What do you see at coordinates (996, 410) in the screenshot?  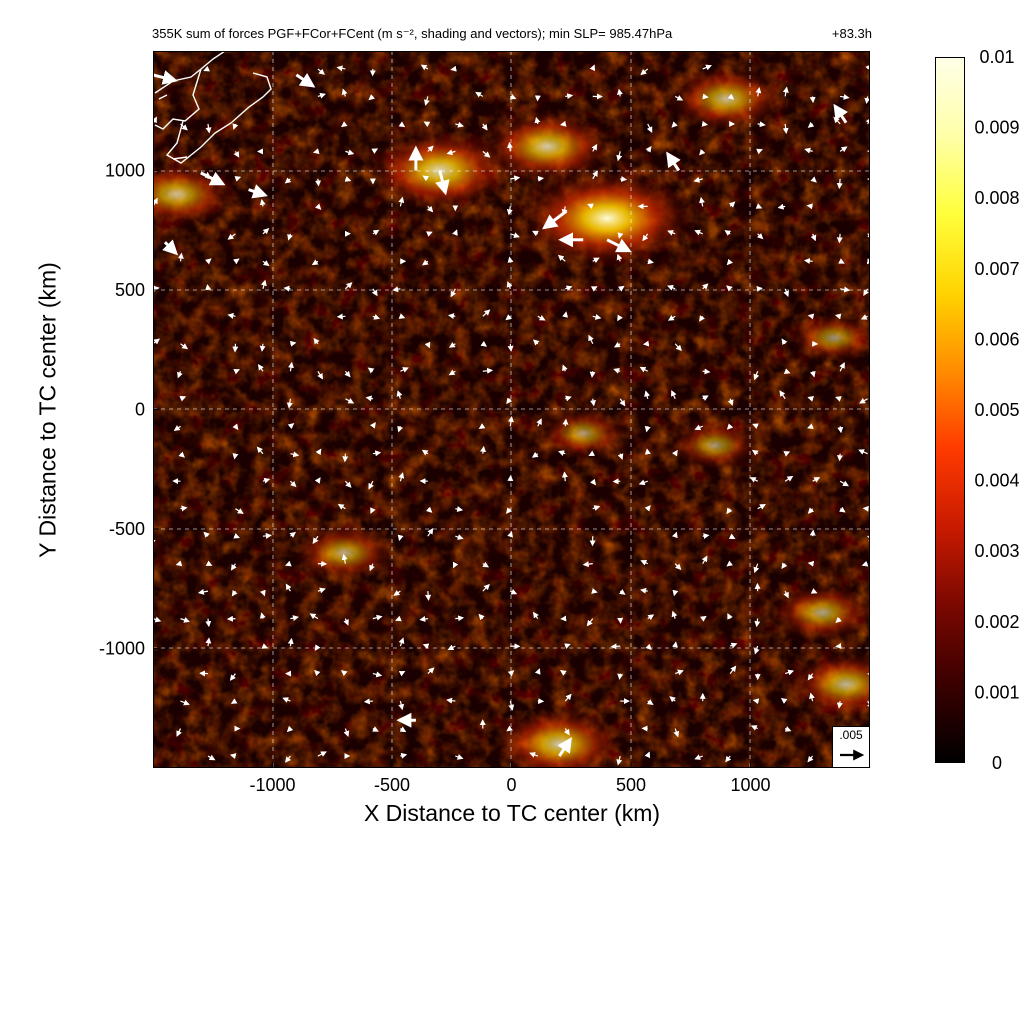 I see `colorbar-tick-label: 0.005` at bounding box center [996, 410].